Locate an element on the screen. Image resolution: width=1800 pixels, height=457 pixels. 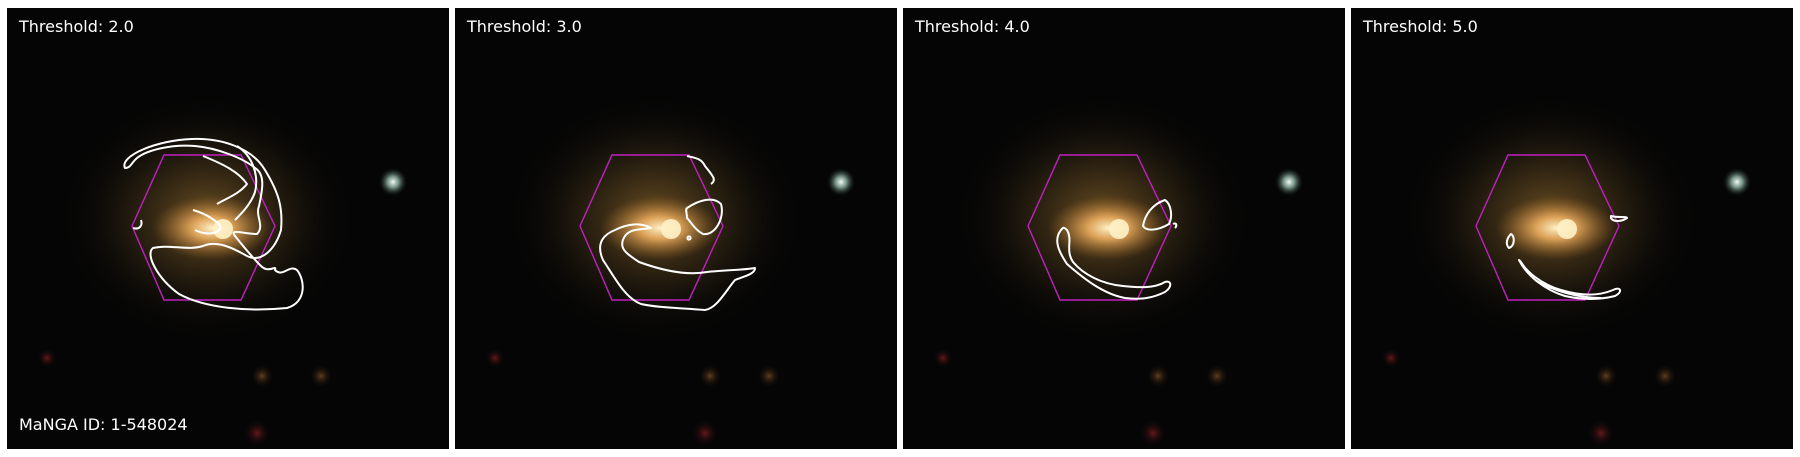
threshold-label: Threshold: 5.0 is located at coordinates (1420, 26).